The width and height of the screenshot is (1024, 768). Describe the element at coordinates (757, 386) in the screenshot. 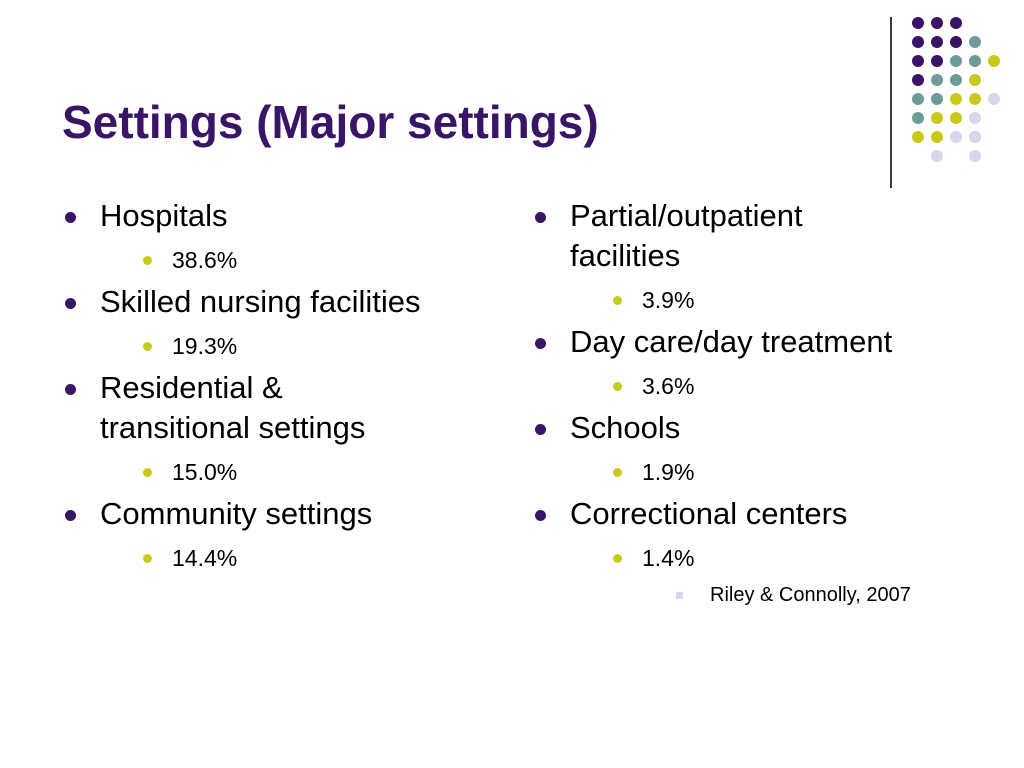

I see `list-subitem: 3.6%` at that location.